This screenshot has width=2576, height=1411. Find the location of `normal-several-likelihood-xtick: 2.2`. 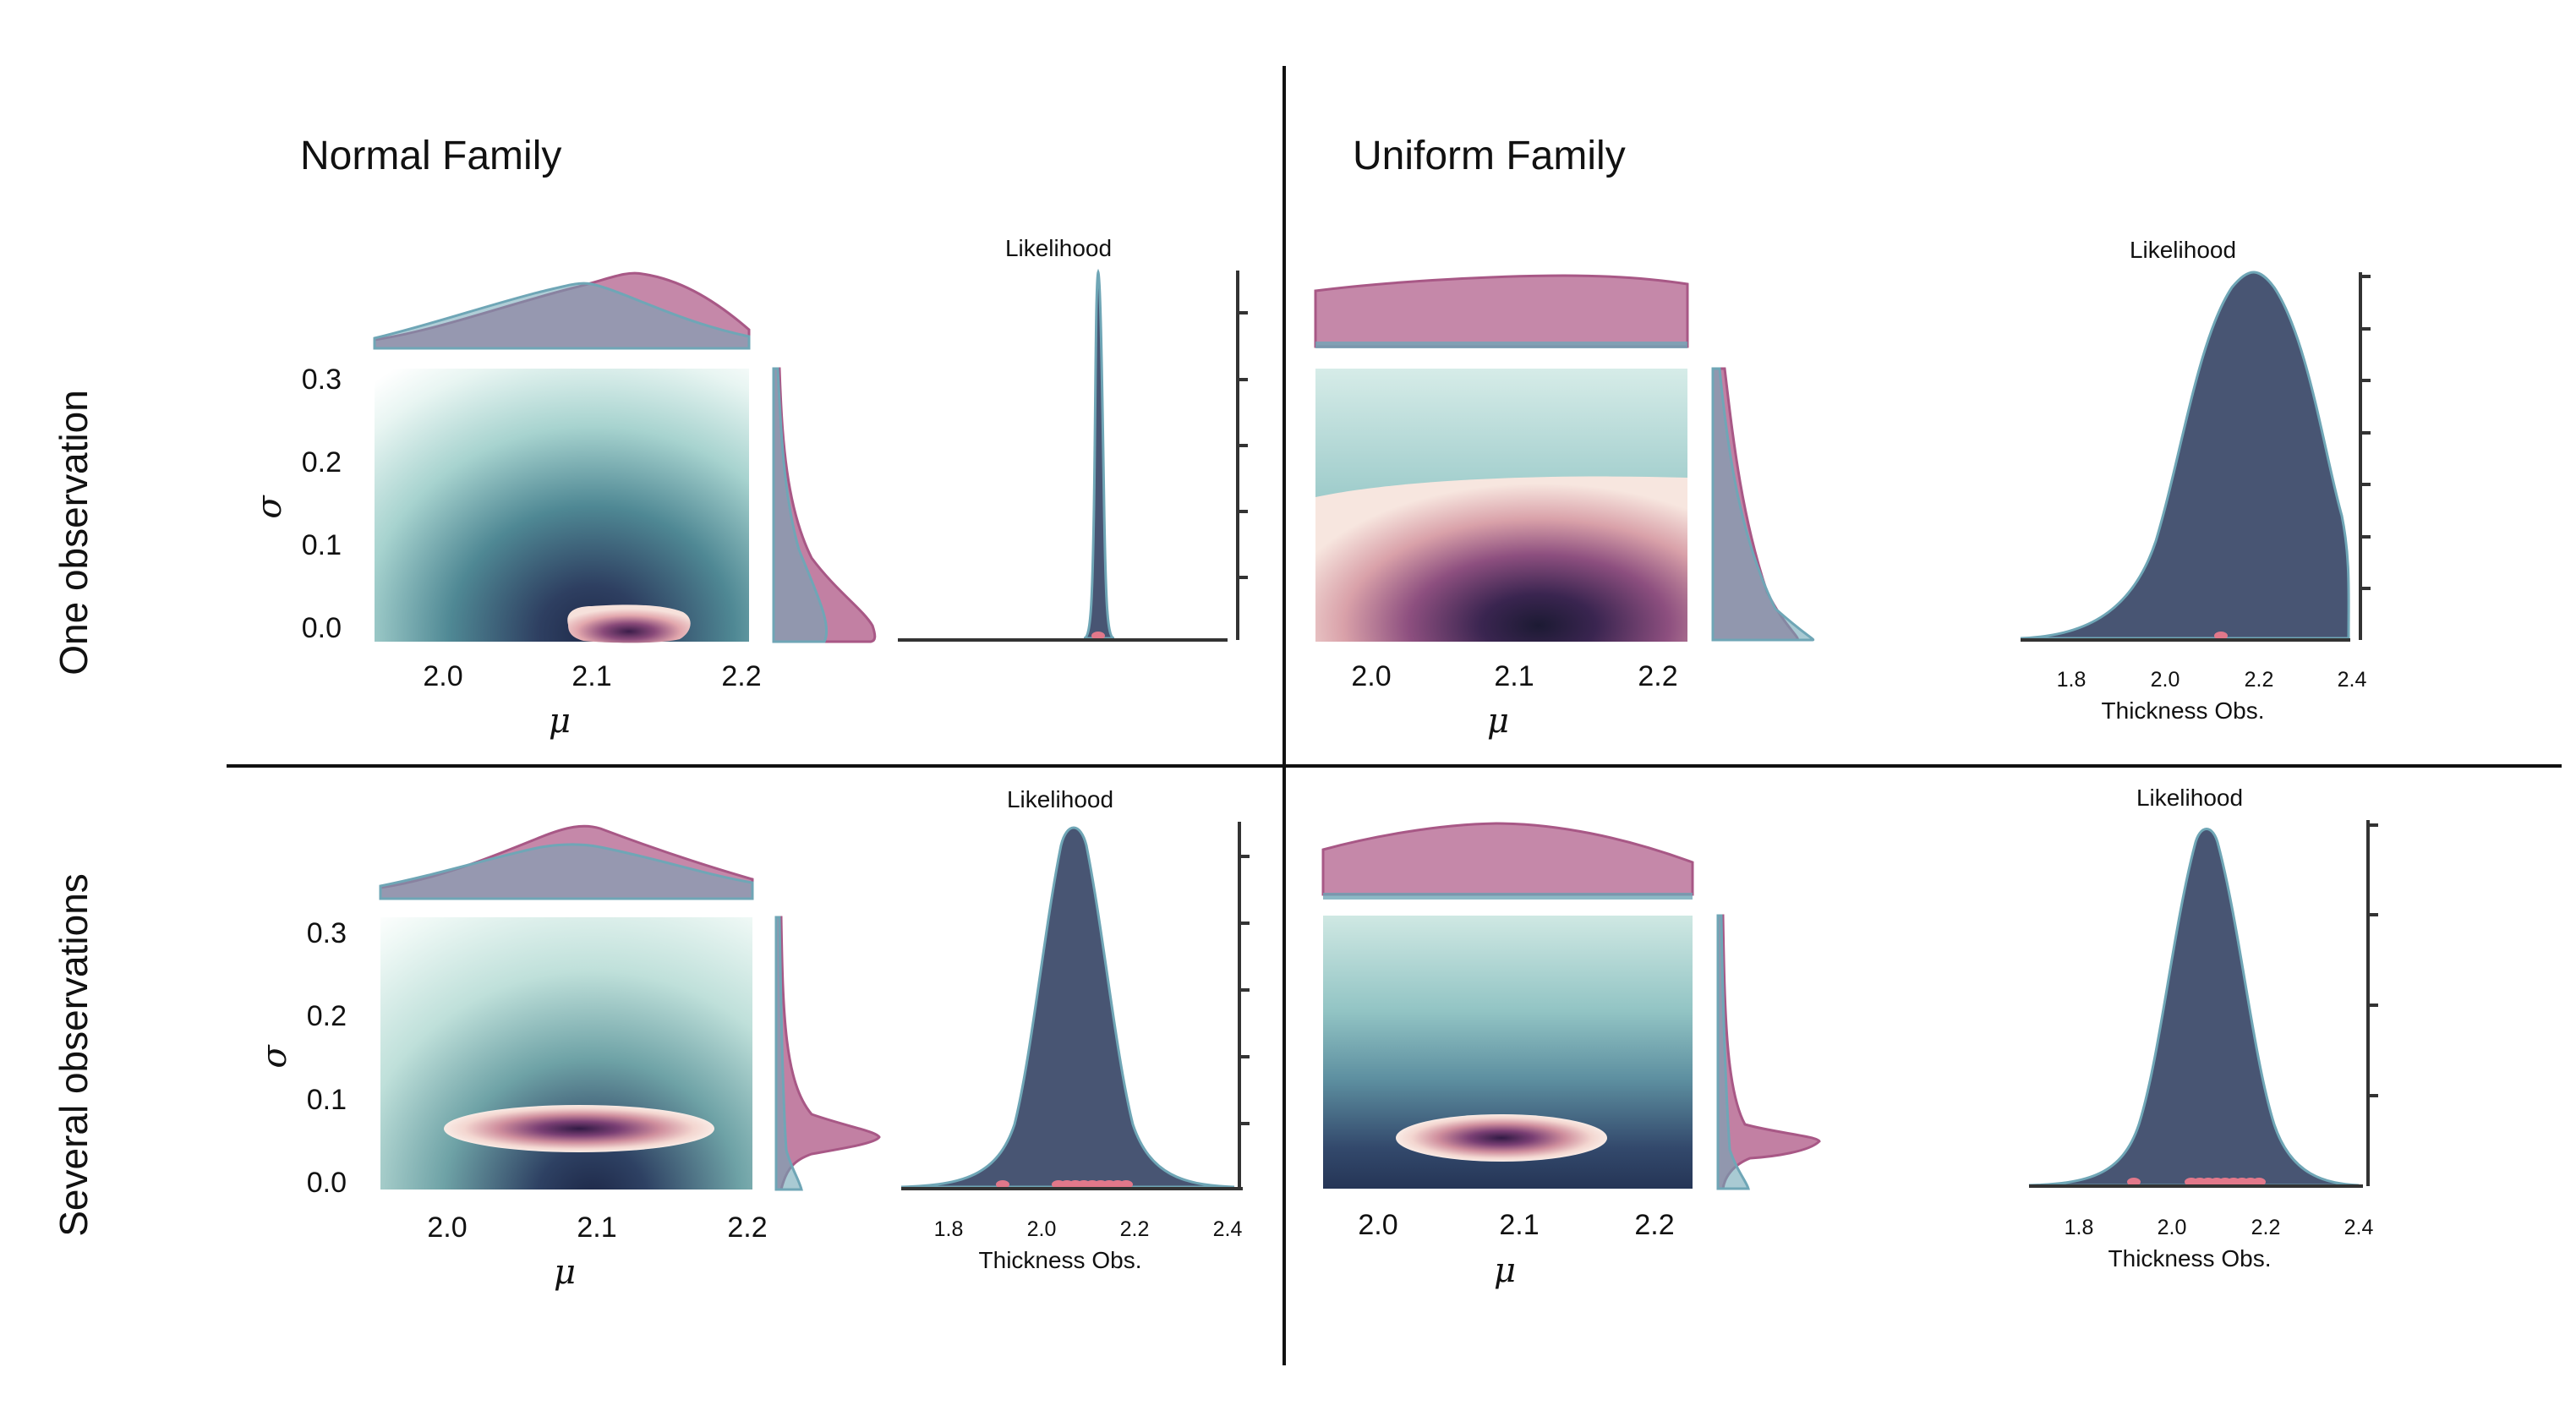

normal-several-likelihood-xtick: 2.2 is located at coordinates (1135, 1229).